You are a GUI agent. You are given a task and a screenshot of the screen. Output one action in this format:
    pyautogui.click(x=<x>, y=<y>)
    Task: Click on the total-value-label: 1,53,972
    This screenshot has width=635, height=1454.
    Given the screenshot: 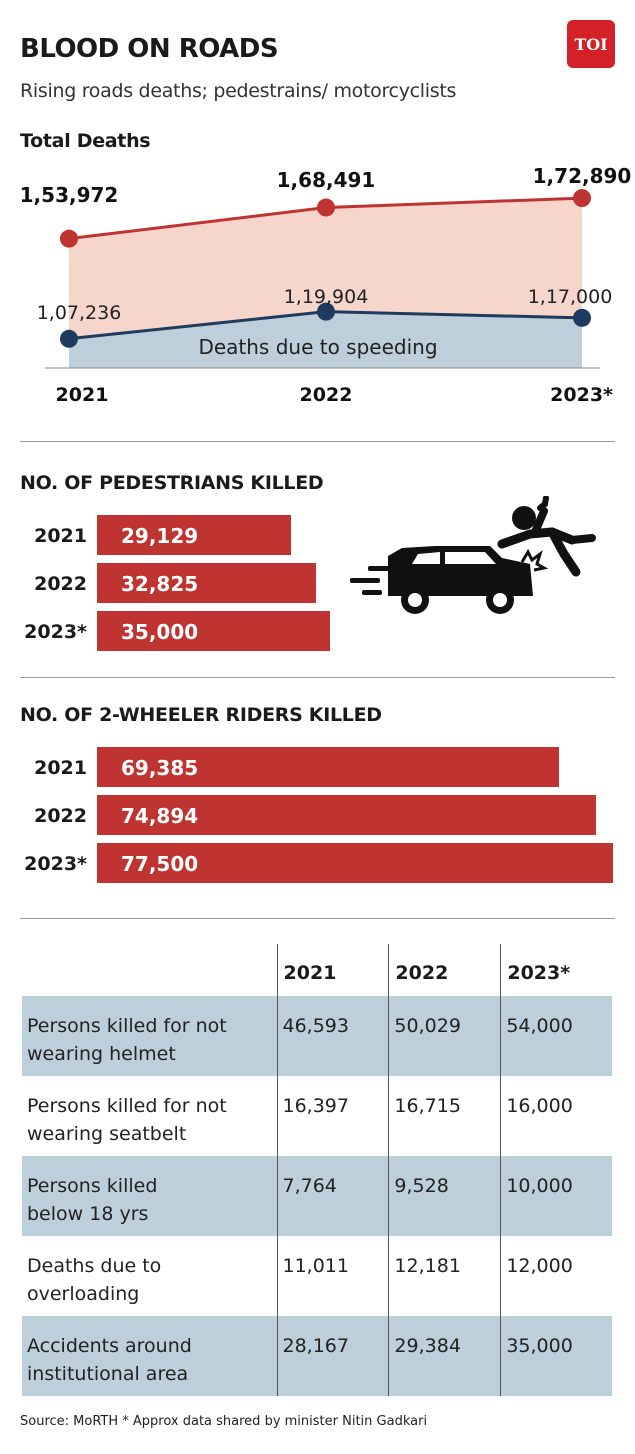 What is the action you would take?
    pyautogui.click(x=69, y=195)
    